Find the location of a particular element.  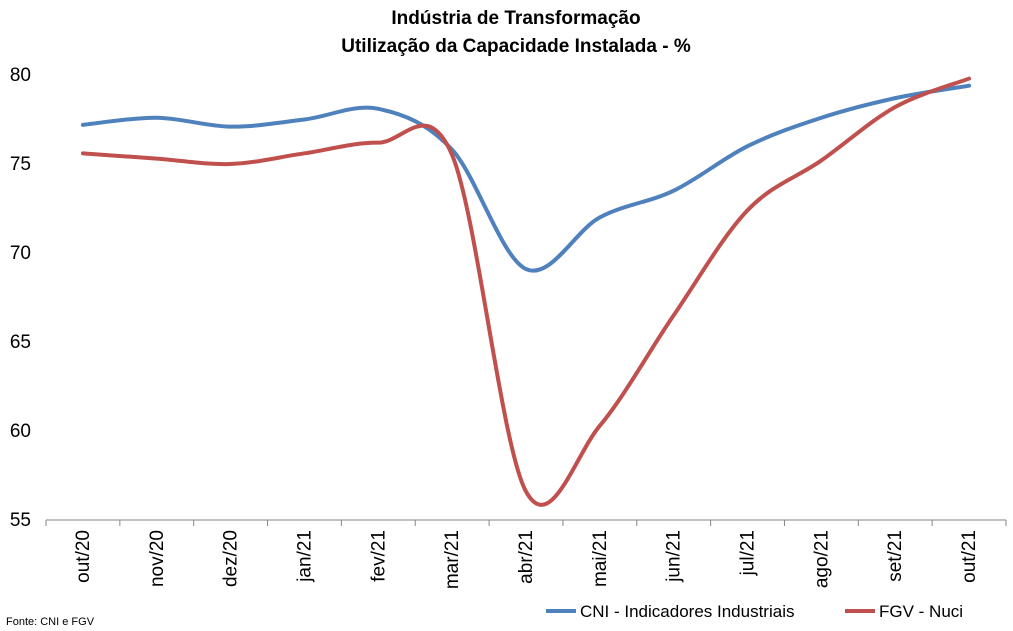

legend-label-fgv: FGV - Nuci is located at coordinates (921, 611).